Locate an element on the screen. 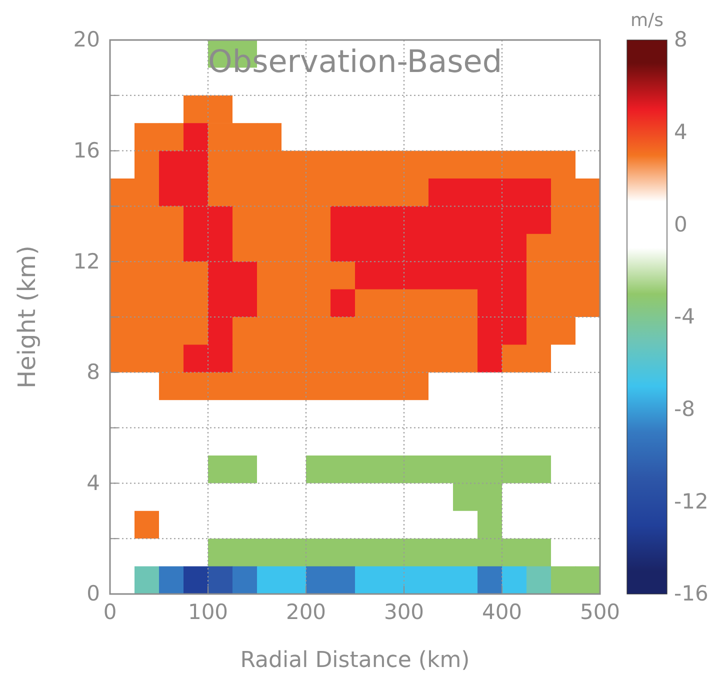 The height and width of the screenshot is (673, 715). color-bar-label: 8 is located at coordinates (681, 40).